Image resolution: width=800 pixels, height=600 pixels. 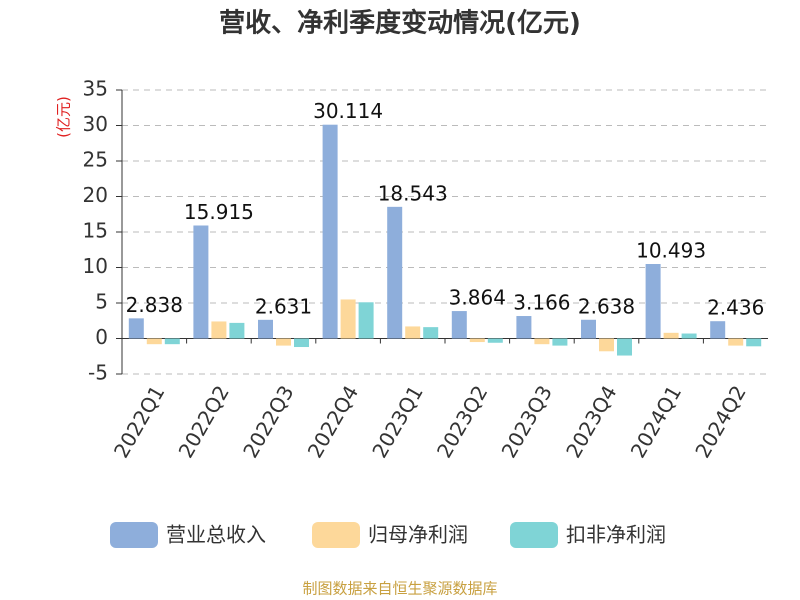 I want to click on data-label: 2.631, so click(x=283, y=306).